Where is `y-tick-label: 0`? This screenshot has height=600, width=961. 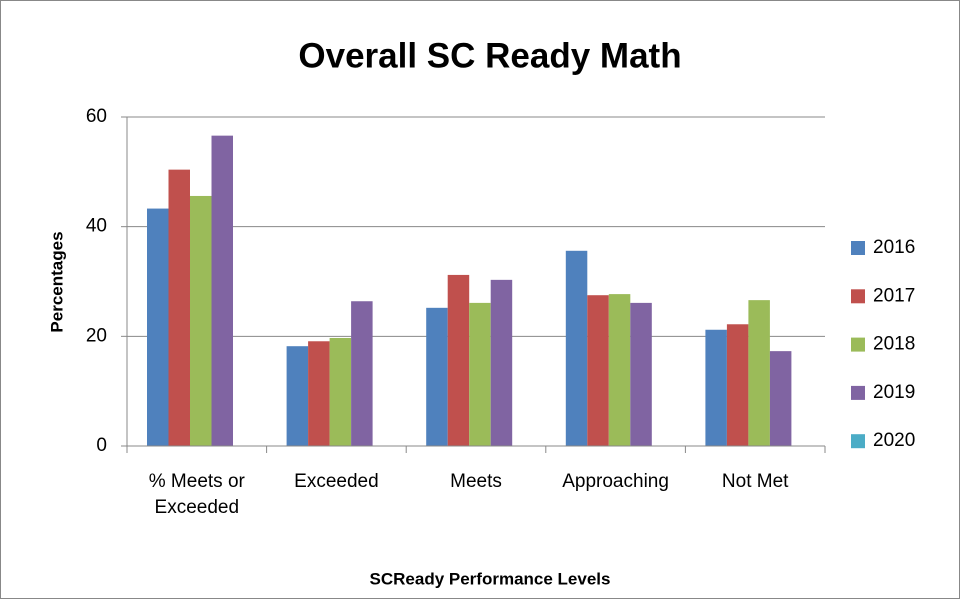 y-tick-label: 0 is located at coordinates (101, 445).